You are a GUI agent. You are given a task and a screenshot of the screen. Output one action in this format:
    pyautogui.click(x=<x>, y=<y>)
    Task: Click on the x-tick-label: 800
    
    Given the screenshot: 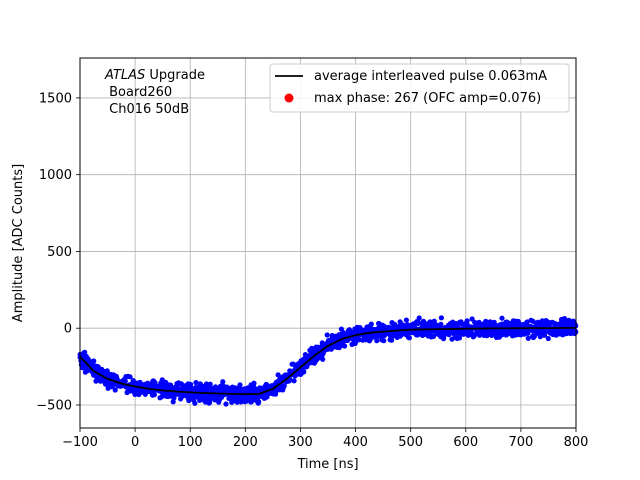 What is the action you would take?
    pyautogui.click(x=576, y=442)
    